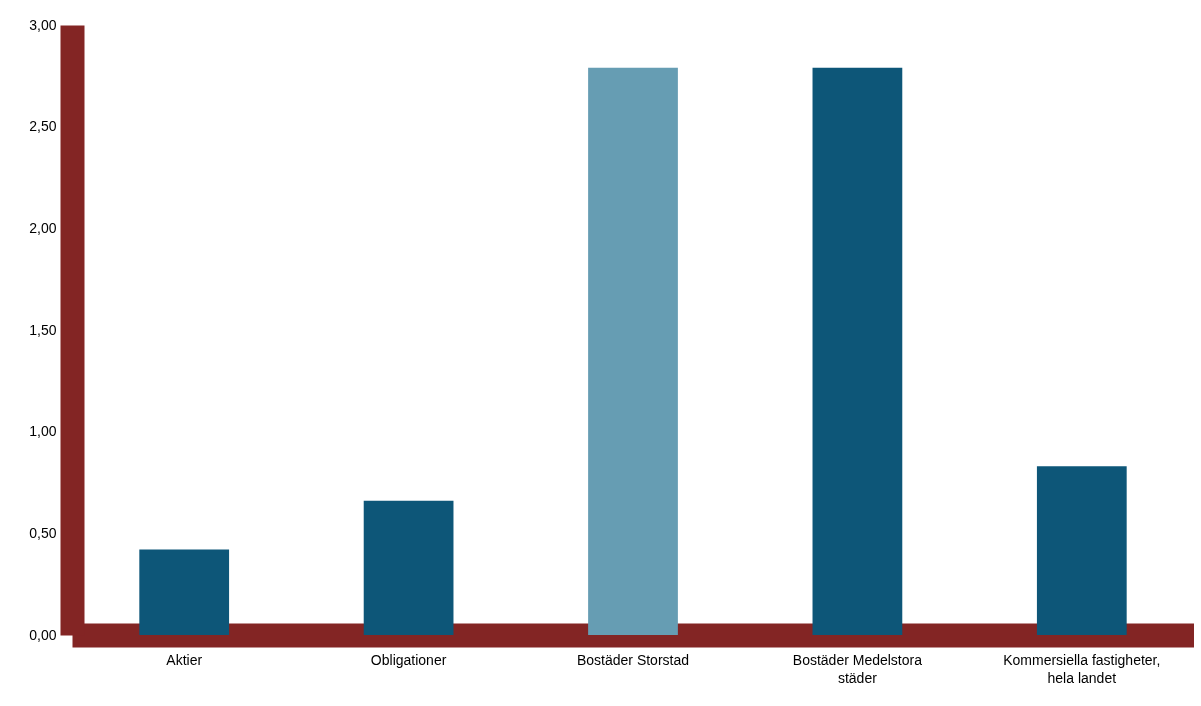  What do you see at coordinates (1082, 668) in the screenshot?
I see `x-tick-label: Kommersiella fastigheter, hela landet` at bounding box center [1082, 668].